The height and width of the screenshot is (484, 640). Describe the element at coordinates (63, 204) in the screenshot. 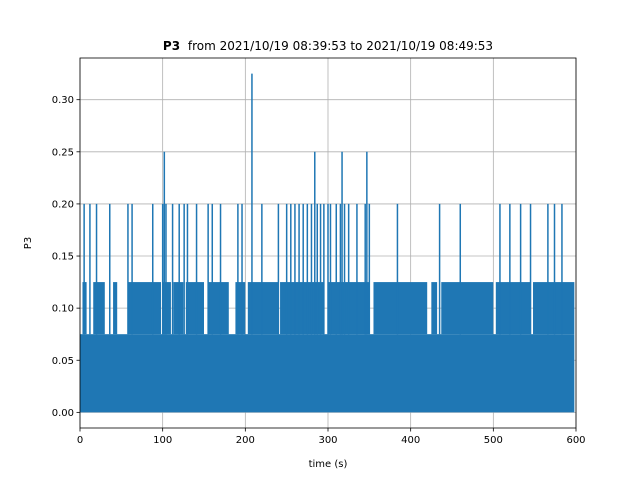

I see `y-tick-label: 0.20` at that location.